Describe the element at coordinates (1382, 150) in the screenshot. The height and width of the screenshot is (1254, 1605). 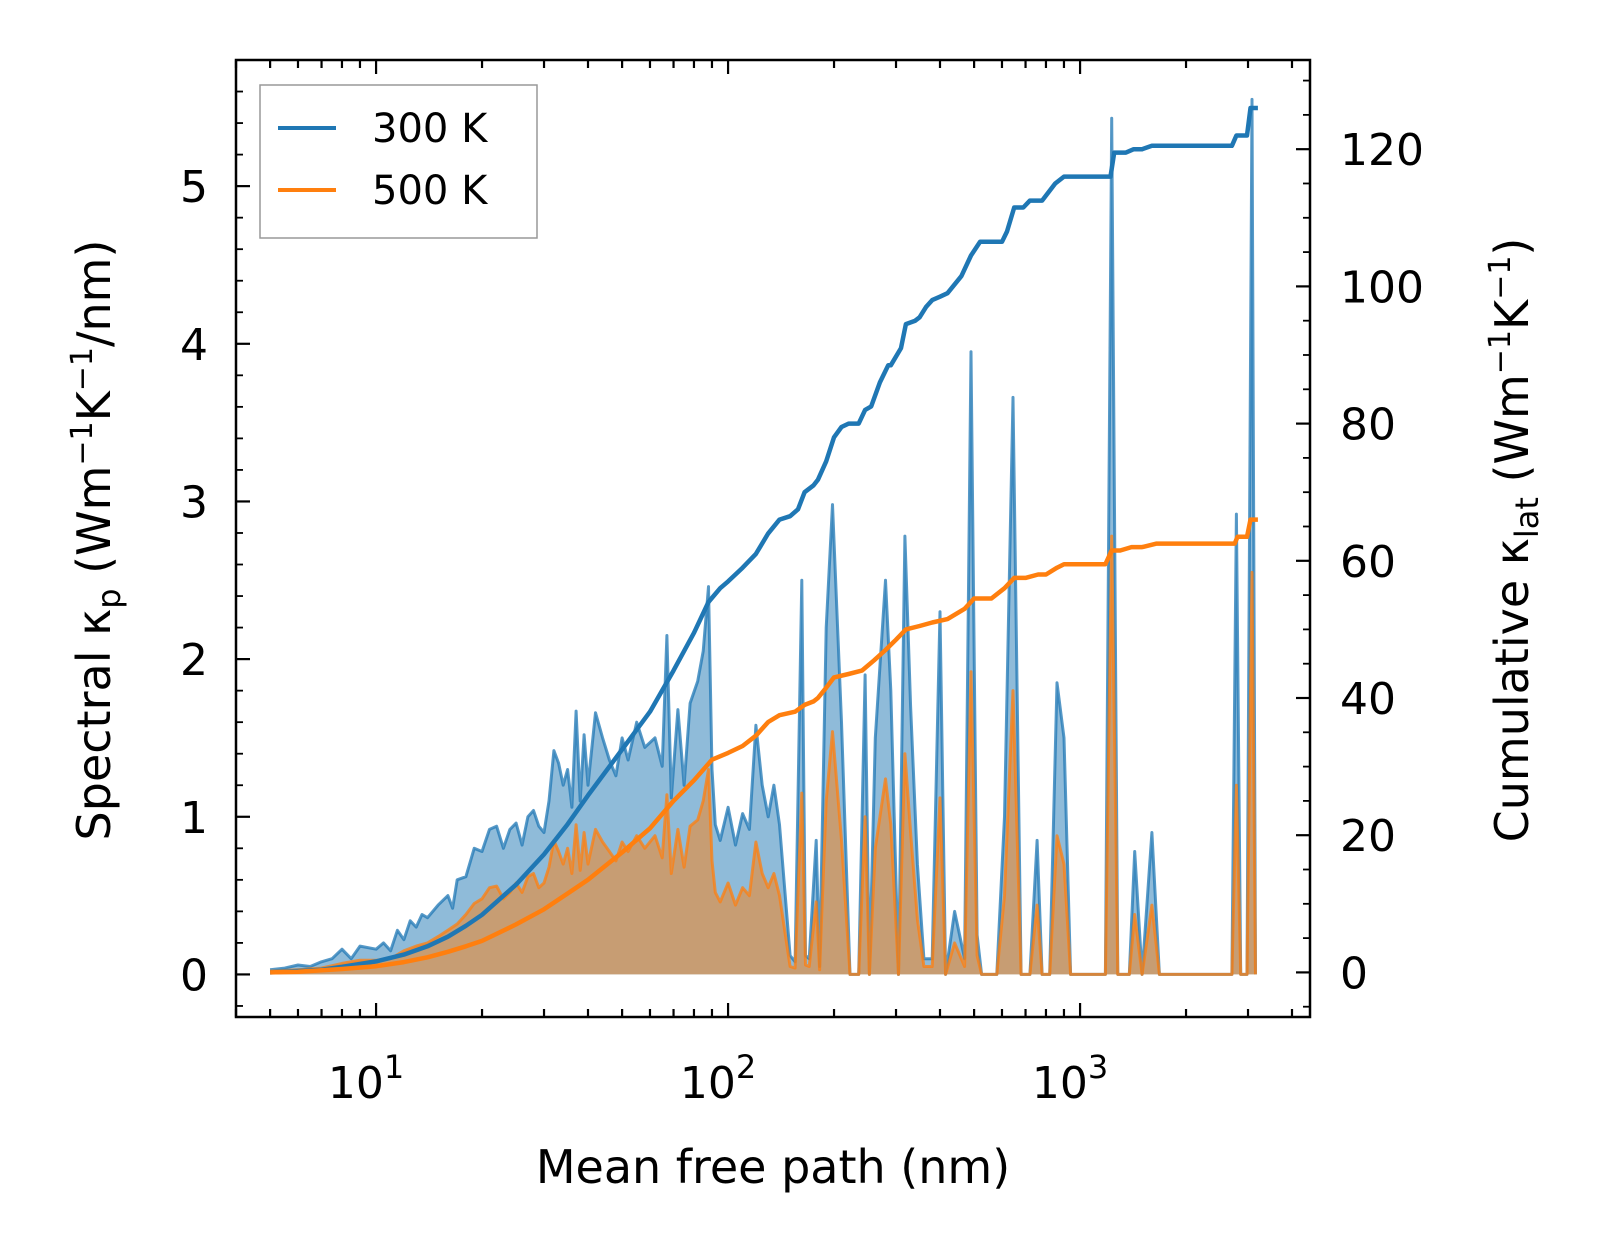
I see `y-tick-label-right: 120` at that location.